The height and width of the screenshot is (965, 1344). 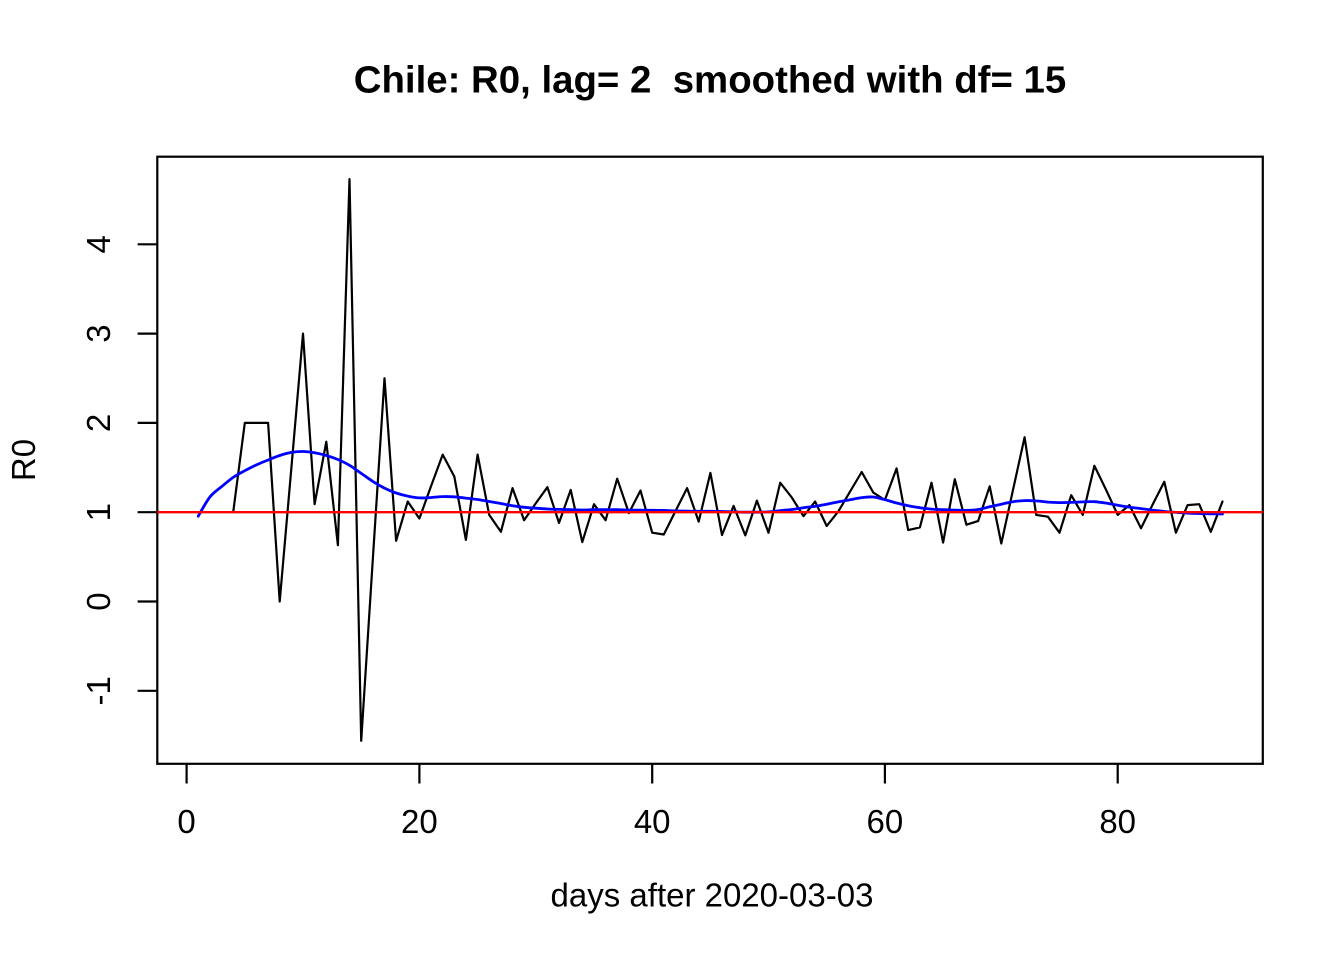 I want to click on svg-text: 2, so click(x=98, y=423).